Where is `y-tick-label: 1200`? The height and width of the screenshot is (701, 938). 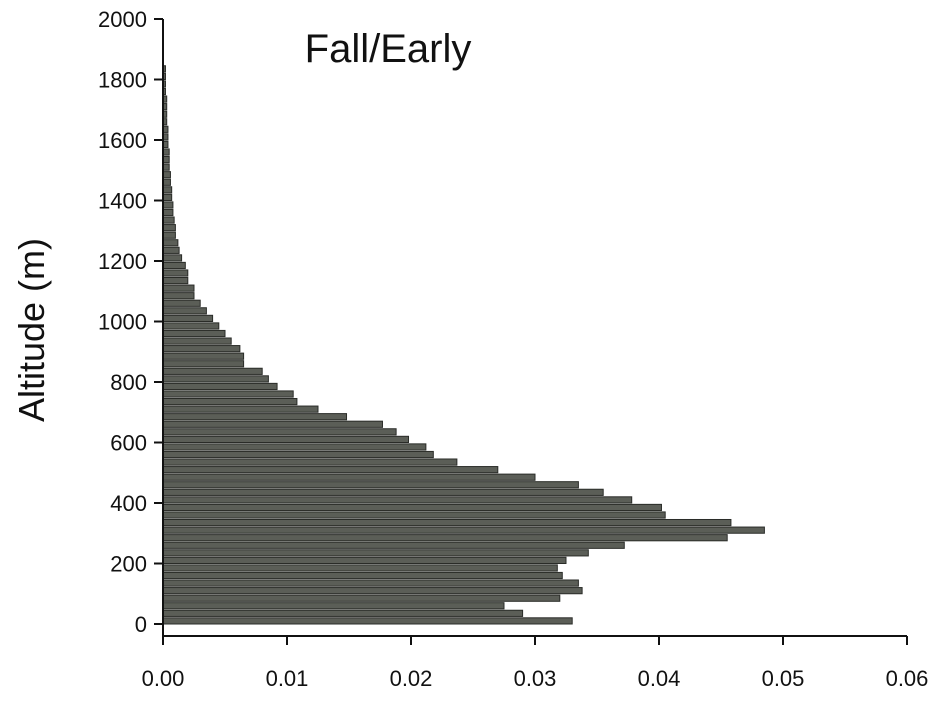
y-tick-label: 1200 is located at coordinates (122, 261).